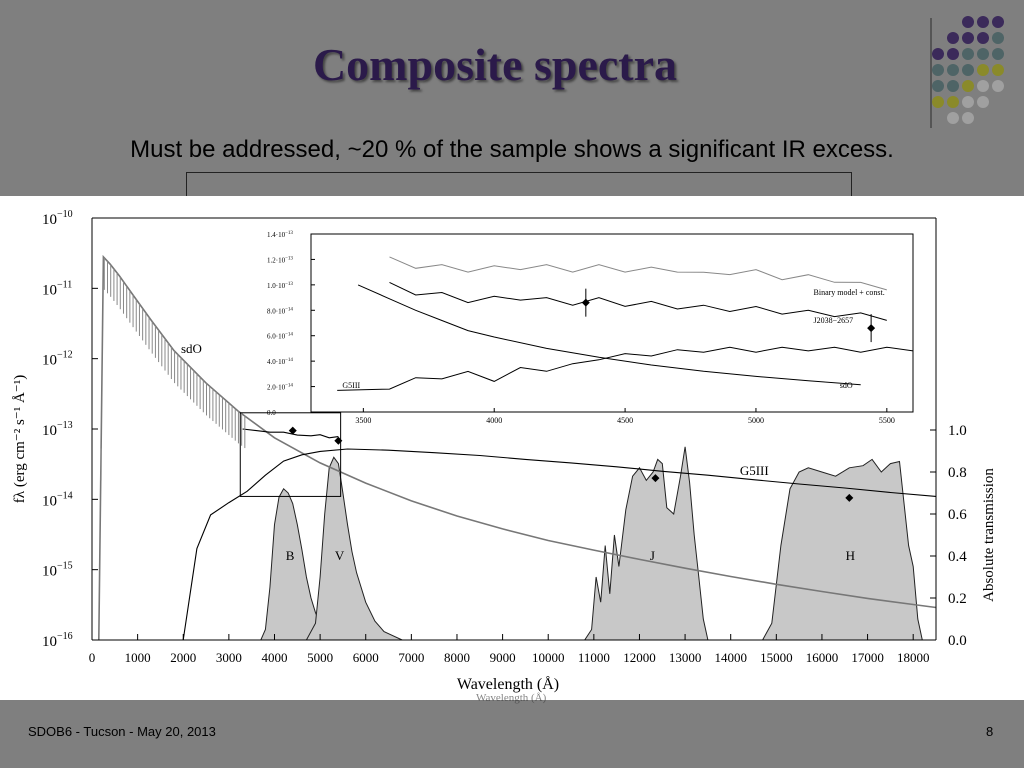  I want to click on inset-x-tick-label: 5000, so click(756, 420).